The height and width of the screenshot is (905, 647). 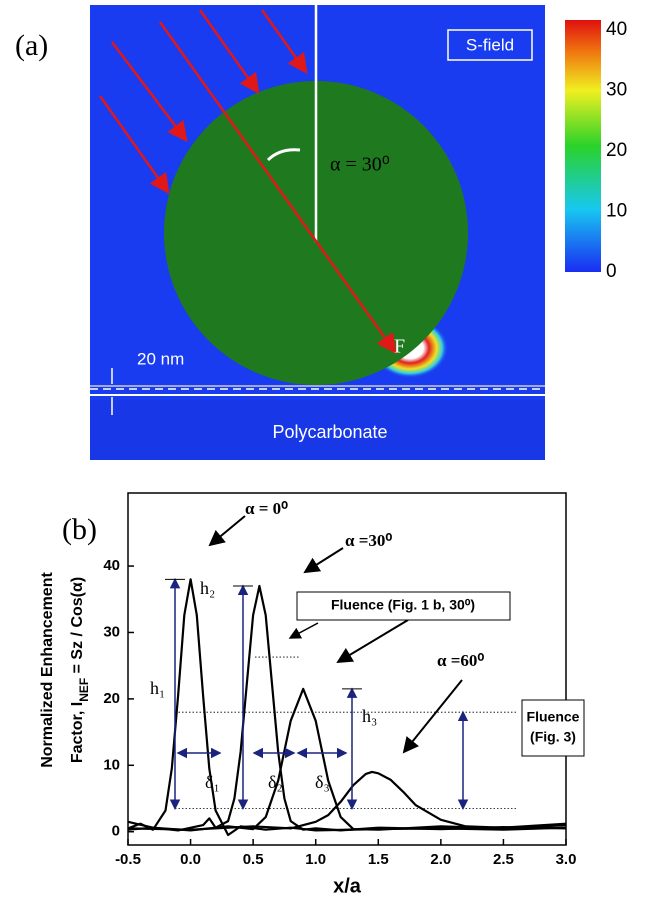 What do you see at coordinates (157, 688) in the screenshot?
I see `height-label: h₁` at bounding box center [157, 688].